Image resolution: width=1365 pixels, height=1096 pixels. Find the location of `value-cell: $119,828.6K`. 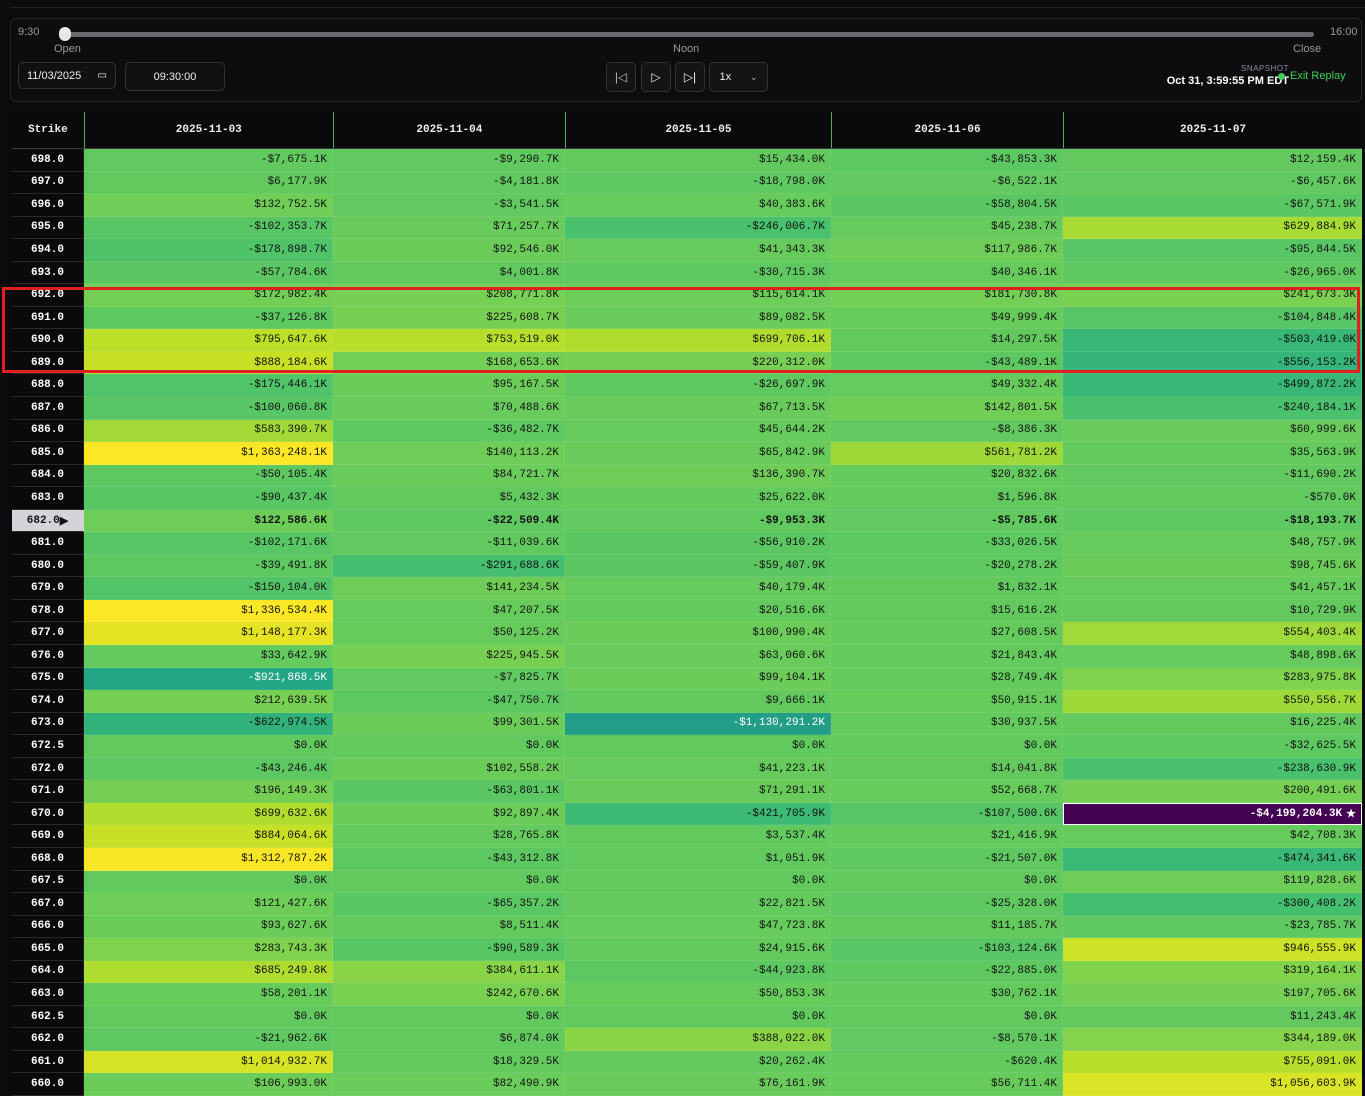

value-cell: $119,828.6K is located at coordinates (1212, 882).